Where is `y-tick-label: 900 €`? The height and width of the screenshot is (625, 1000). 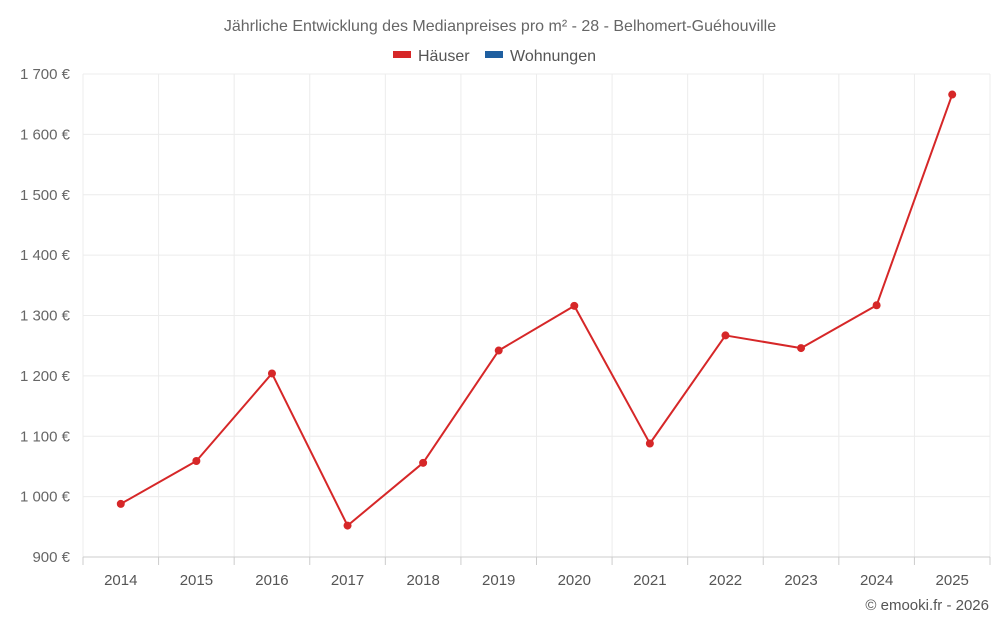
y-tick-label: 900 € is located at coordinates (51, 557).